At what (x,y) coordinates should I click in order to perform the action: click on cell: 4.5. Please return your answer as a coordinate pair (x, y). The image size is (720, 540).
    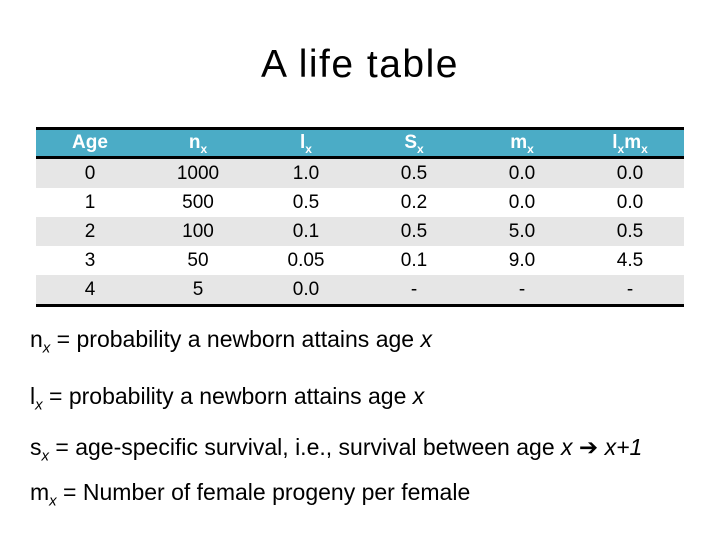
    Looking at the image, I should click on (630, 260).